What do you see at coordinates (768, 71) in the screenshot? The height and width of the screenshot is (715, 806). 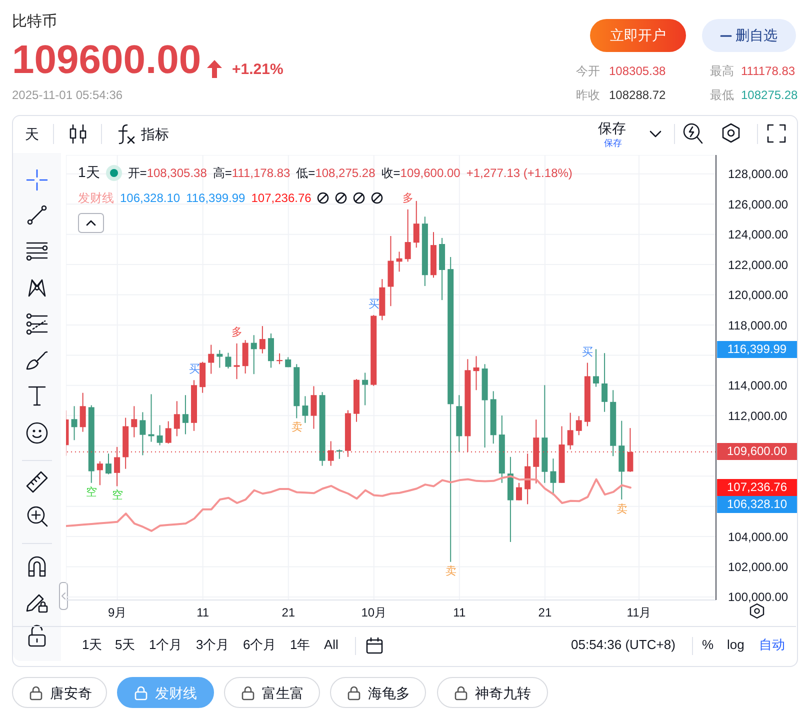 I see `text: 111178.83` at bounding box center [768, 71].